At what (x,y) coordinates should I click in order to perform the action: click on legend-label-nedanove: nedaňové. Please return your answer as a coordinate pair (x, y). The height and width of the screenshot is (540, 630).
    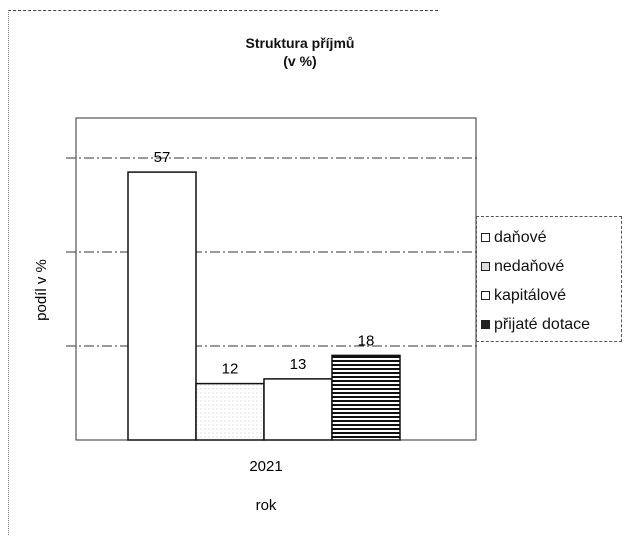
    Looking at the image, I should click on (529, 266).